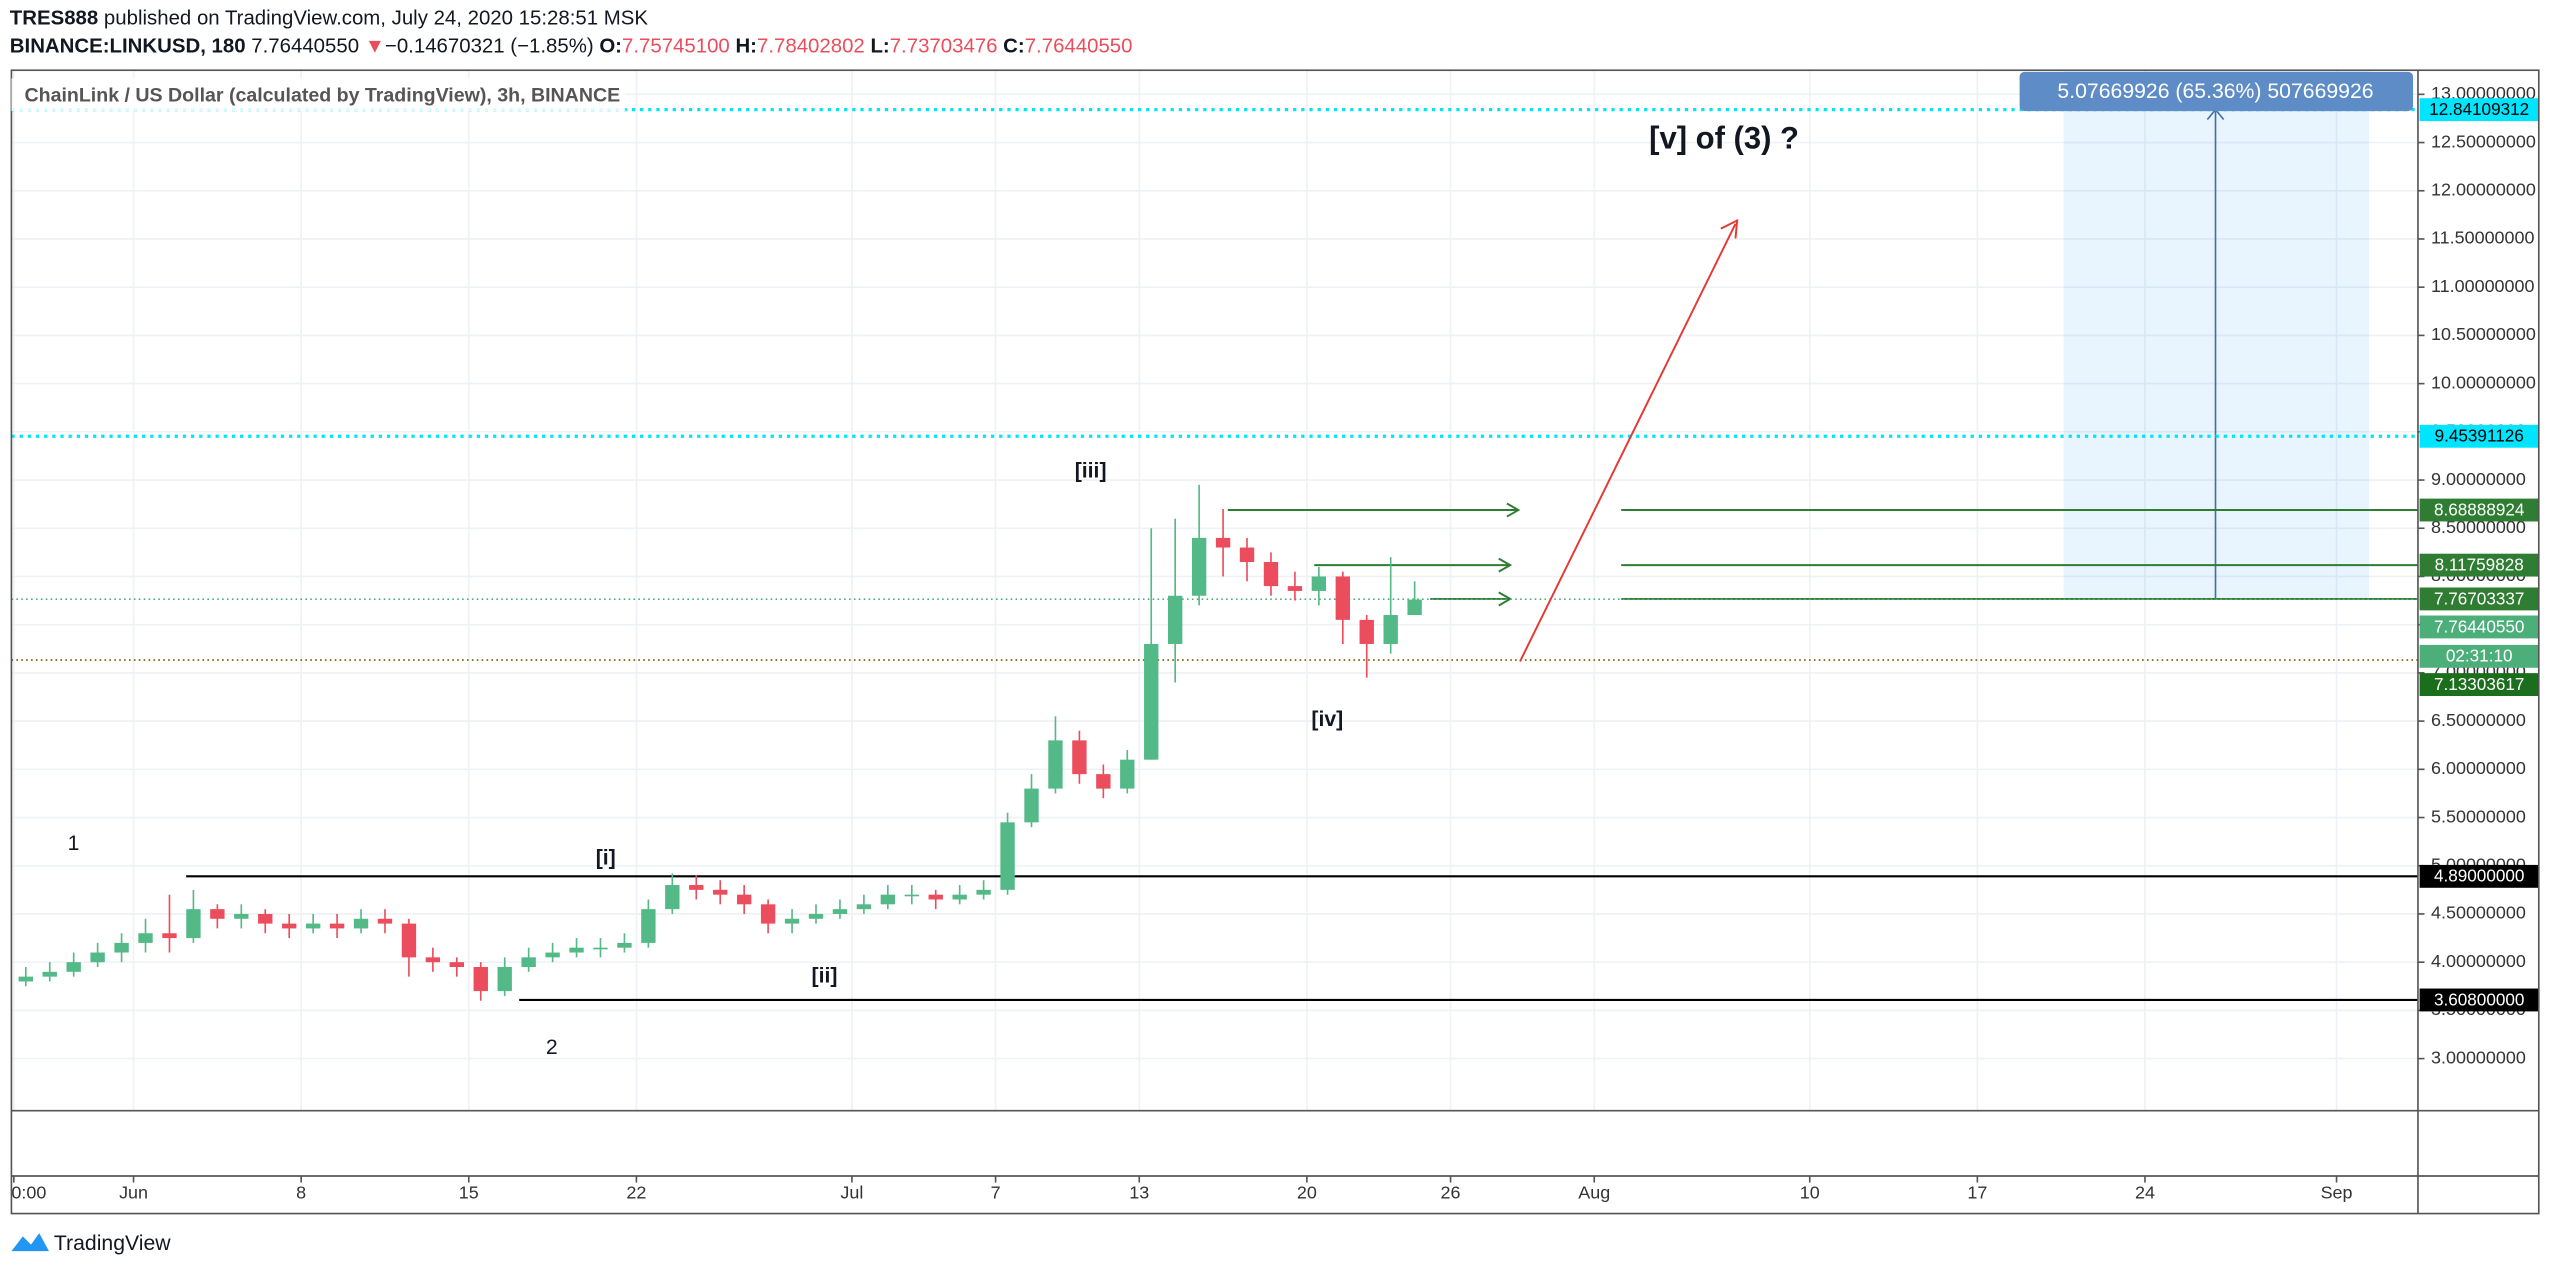  What do you see at coordinates (811, 47) in the screenshot?
I see `h-value: 7.78402802` at bounding box center [811, 47].